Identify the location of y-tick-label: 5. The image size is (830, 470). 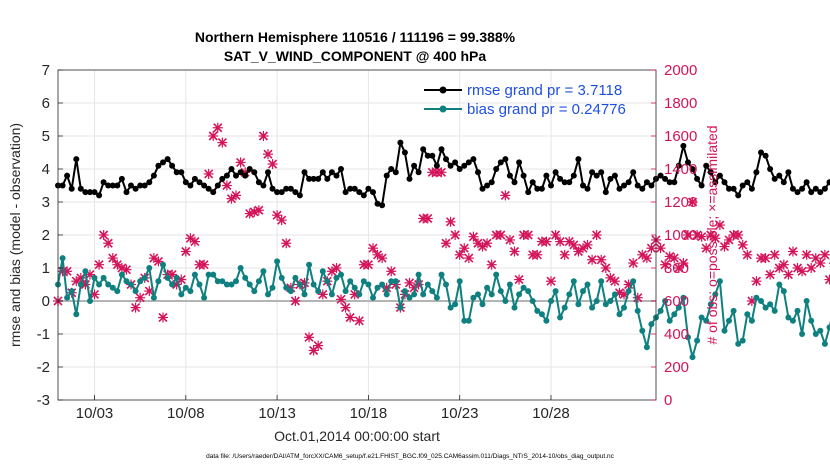
(46, 136).